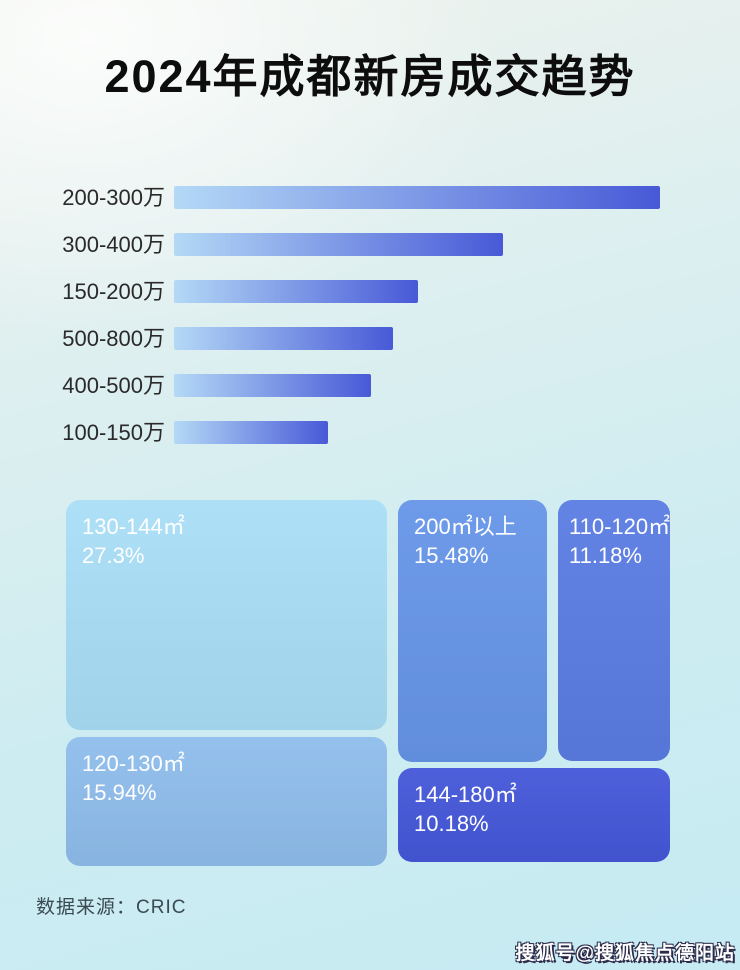 The width and height of the screenshot is (740, 970). I want to click on watermark: 搜狐号@搜狐焦点德阳站, so click(625, 953).